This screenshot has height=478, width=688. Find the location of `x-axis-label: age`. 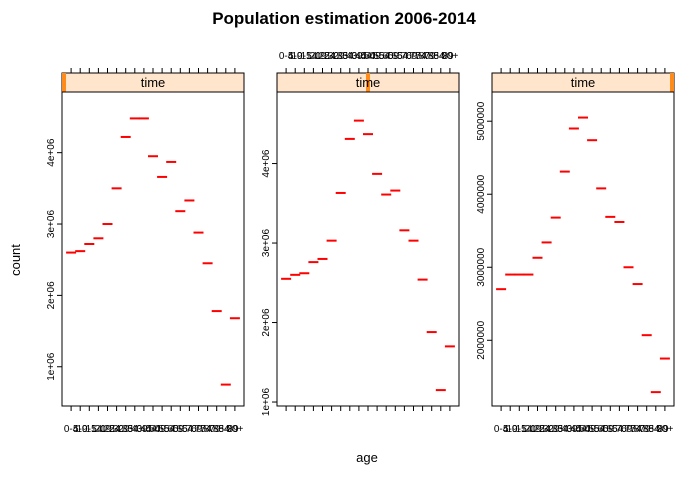

x-axis-label: age is located at coordinates (367, 457).